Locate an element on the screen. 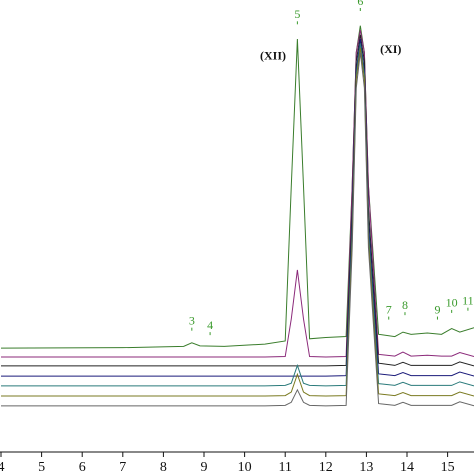 This screenshot has height=474, width=474. x-tick-label: 9 is located at coordinates (204, 467).